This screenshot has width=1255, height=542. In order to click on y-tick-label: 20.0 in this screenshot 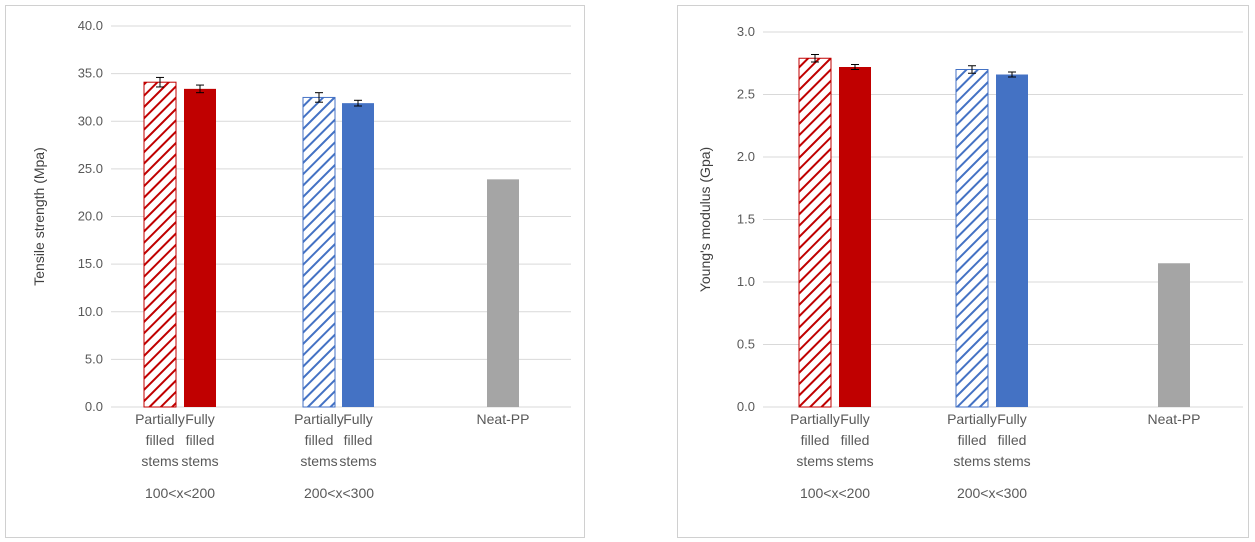, I will do `click(90, 216)`.